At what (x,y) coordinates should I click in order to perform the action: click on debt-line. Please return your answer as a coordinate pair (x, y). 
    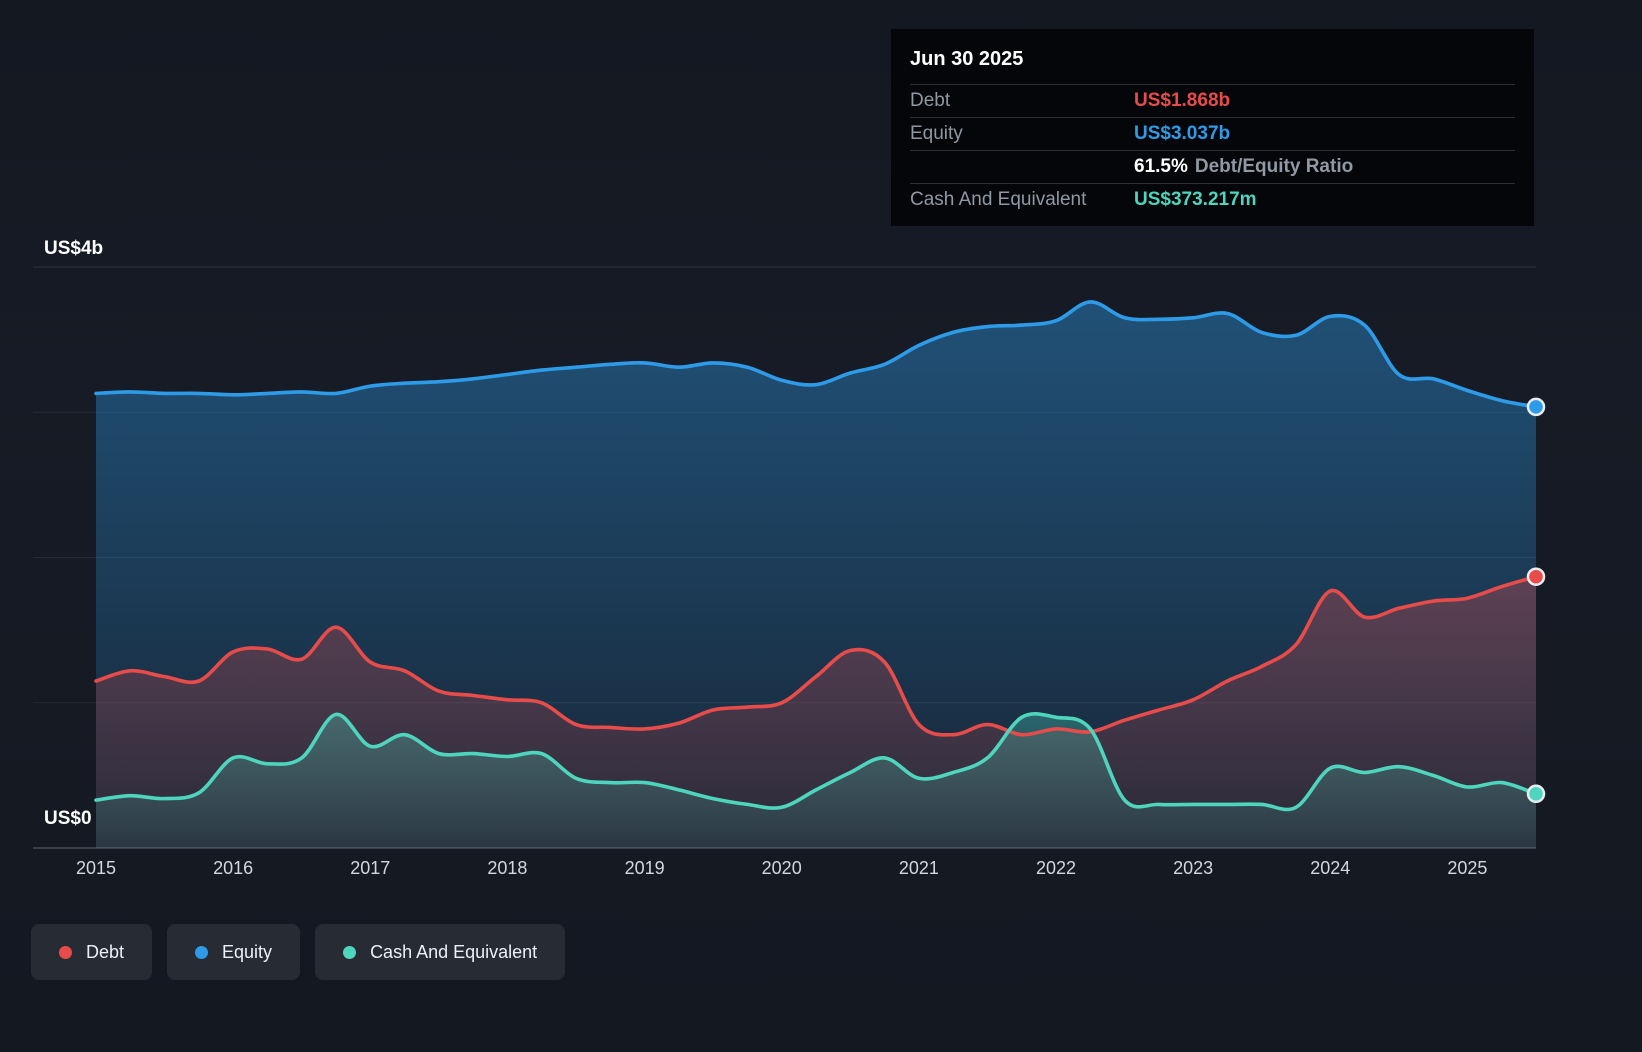
    Looking at the image, I should click on (816, 655).